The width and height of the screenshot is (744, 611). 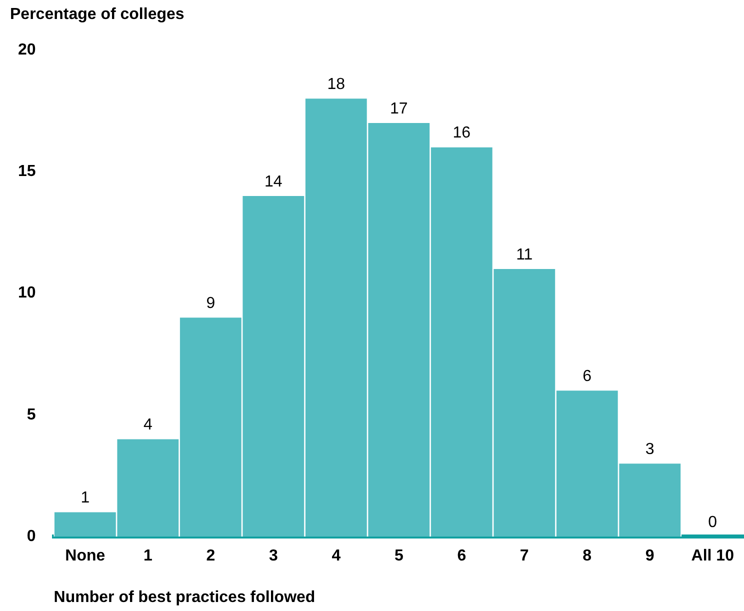 I want to click on data-label: 16, so click(x=461, y=133).